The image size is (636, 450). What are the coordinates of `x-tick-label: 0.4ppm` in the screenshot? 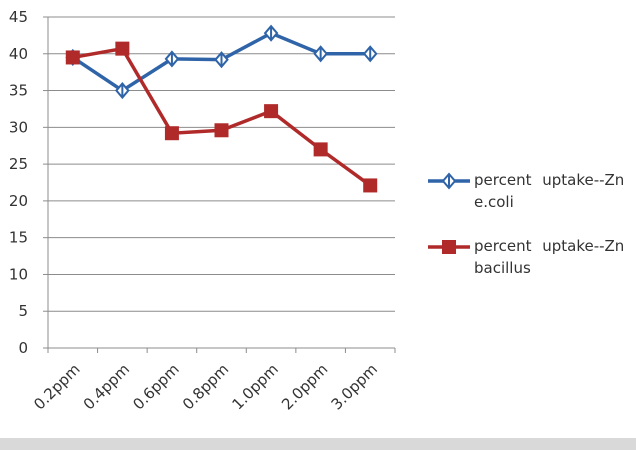 It's located at (106, 386).